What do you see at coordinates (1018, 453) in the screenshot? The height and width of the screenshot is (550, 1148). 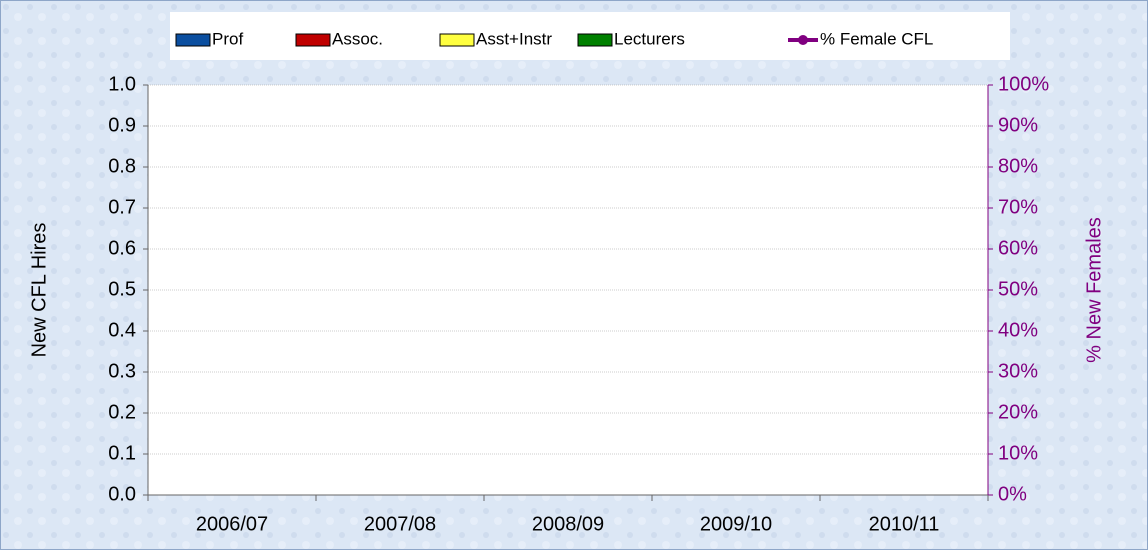 I see `y2-tick-label: 10%` at bounding box center [1018, 453].